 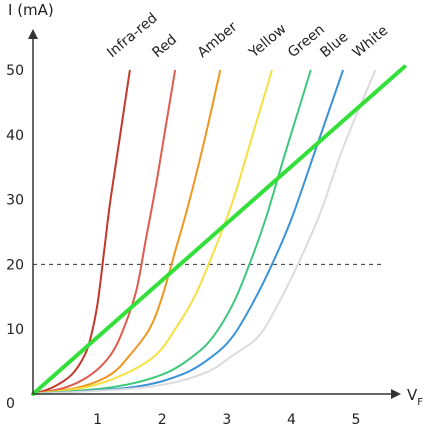 I want to click on y-tick-label: 50, so click(x=15, y=71).